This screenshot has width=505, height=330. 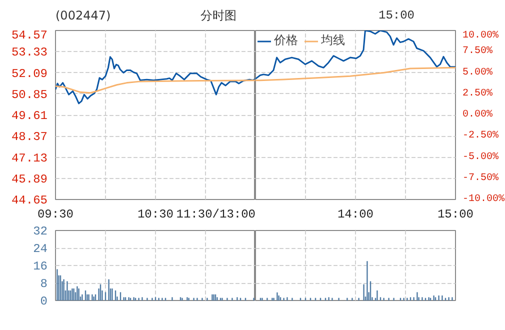 What do you see at coordinates (480, 178) in the screenshot?
I see `y2-tick-label: -7.50%` at bounding box center [480, 178].